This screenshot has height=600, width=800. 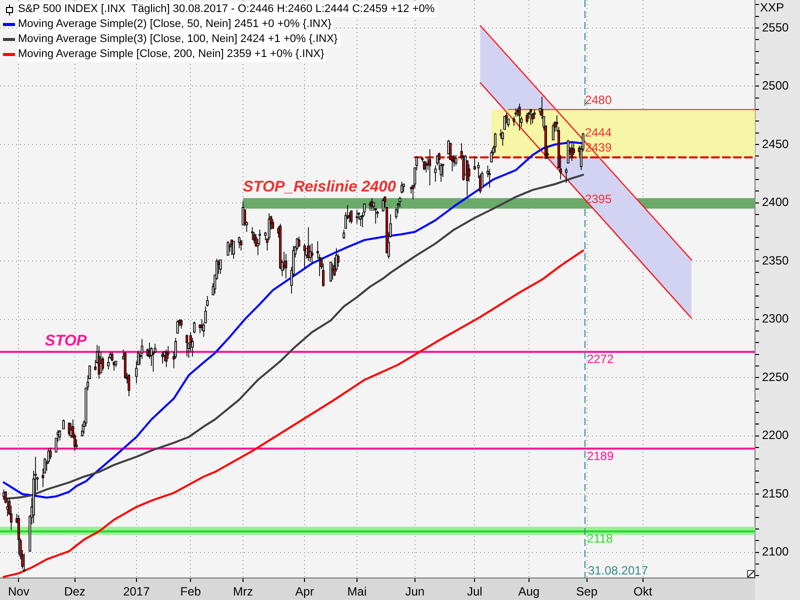 What do you see at coordinates (227, 9) in the screenshot?
I see `chart-title: S&P 500 INDEX [.INX Täglich] 30.08.2017 - O:2446 H:2460 L:2444 C:2459 +12 +0%` at bounding box center [227, 9].